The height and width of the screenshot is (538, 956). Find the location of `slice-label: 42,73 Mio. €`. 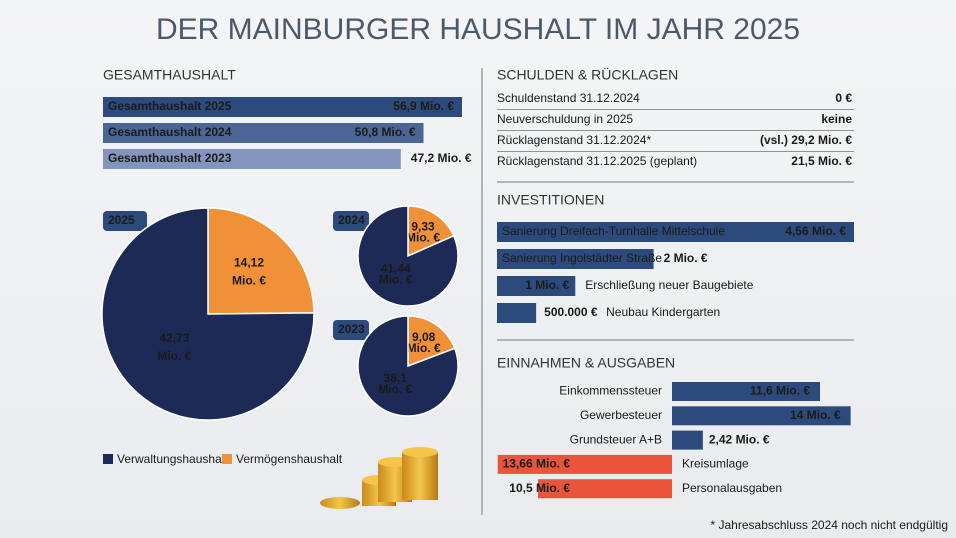

slice-label: 42,73 Mio. € is located at coordinates (174, 347).